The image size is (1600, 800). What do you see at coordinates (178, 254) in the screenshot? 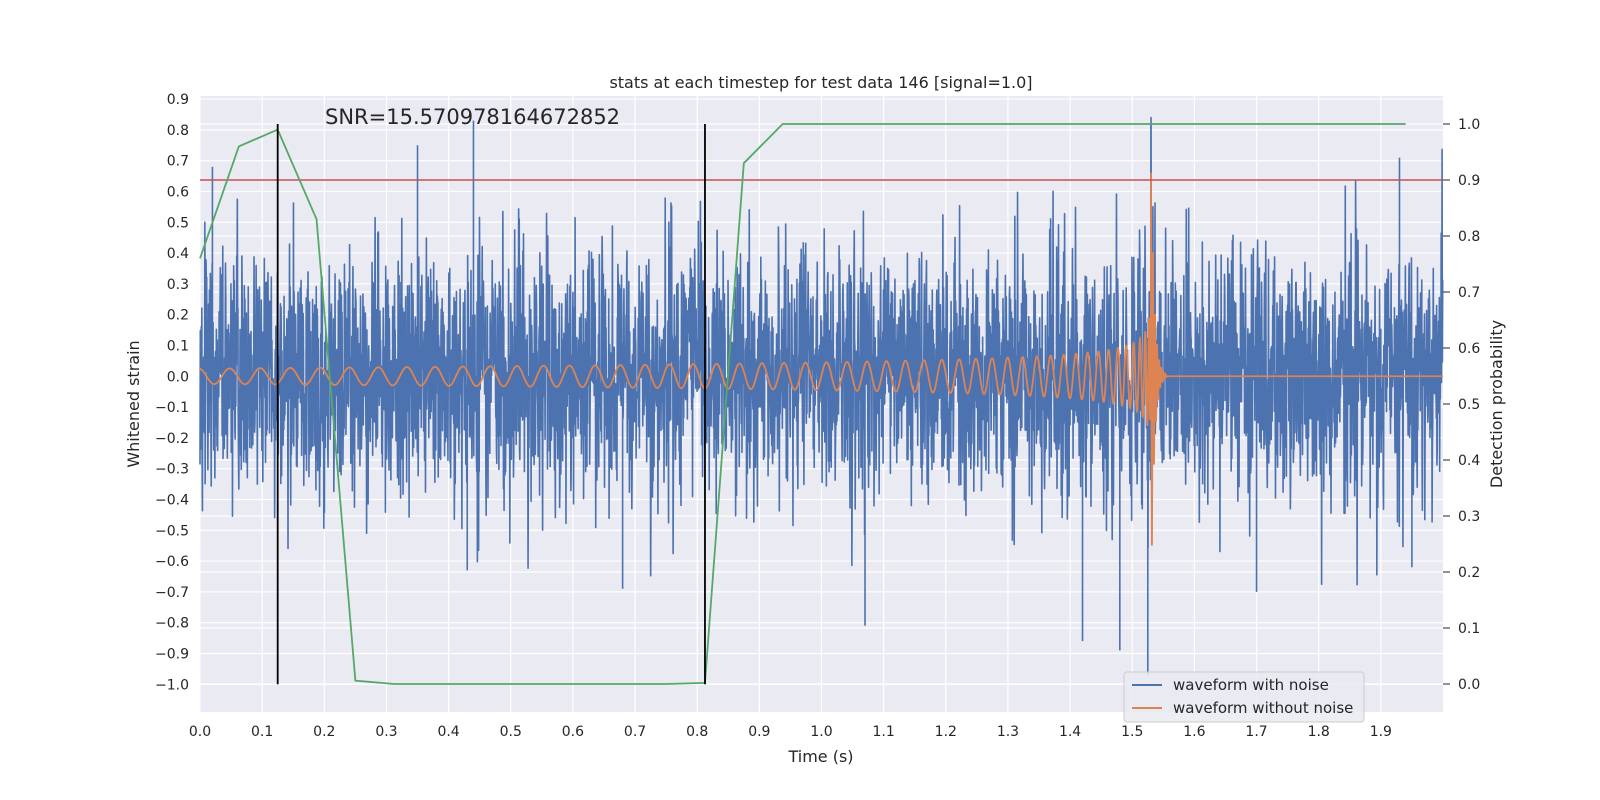
I see `y-left-tick-label: 0.4` at bounding box center [178, 254].